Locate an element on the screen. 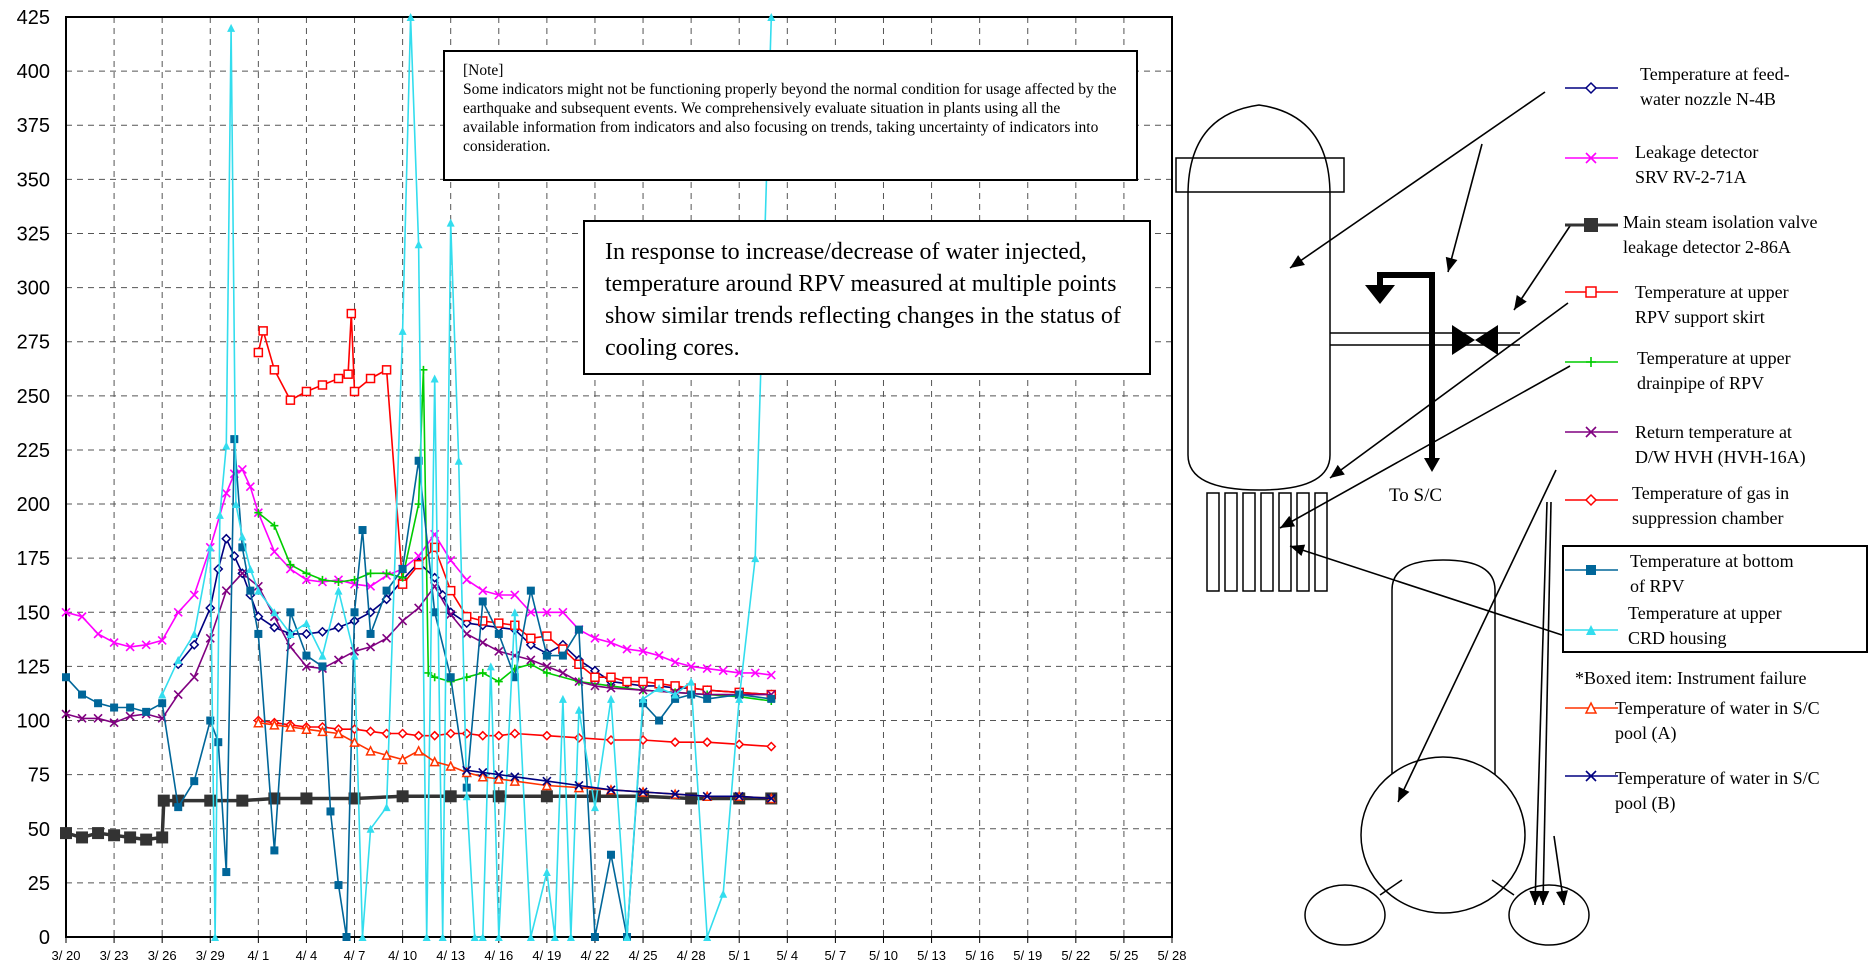  legend-label-line2: water nozzle N-4B is located at coordinates (1708, 99).